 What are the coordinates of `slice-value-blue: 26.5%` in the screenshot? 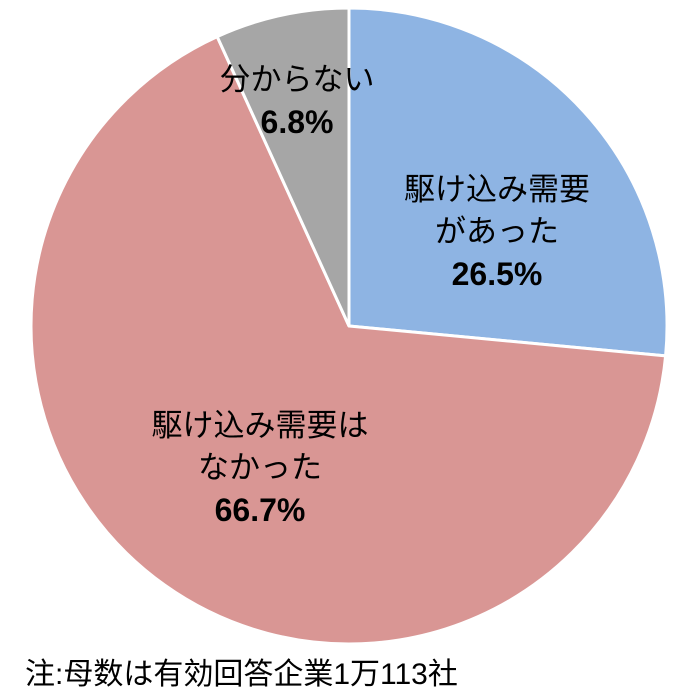 It's located at (497, 274).